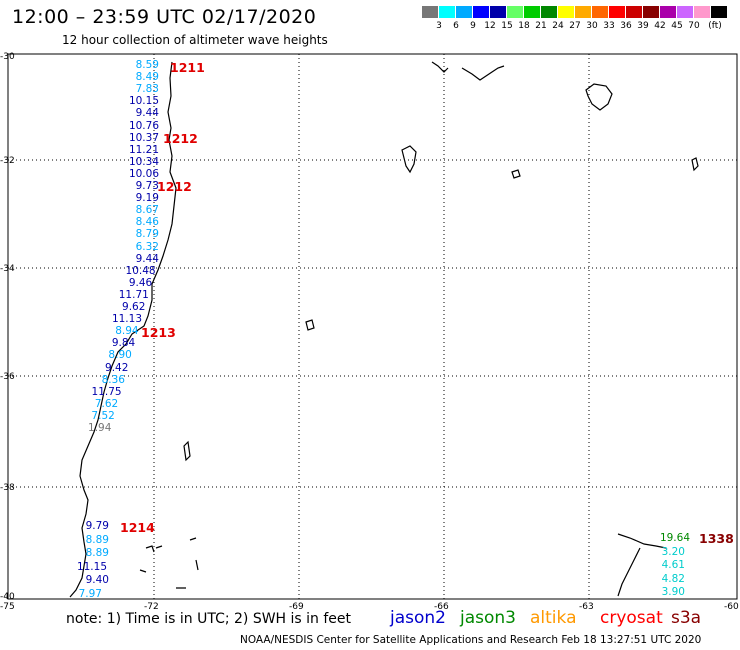 This screenshot has width=740, height=650. What do you see at coordinates (147, 65) in the screenshot?
I see `swh-value: 8.59` at bounding box center [147, 65].